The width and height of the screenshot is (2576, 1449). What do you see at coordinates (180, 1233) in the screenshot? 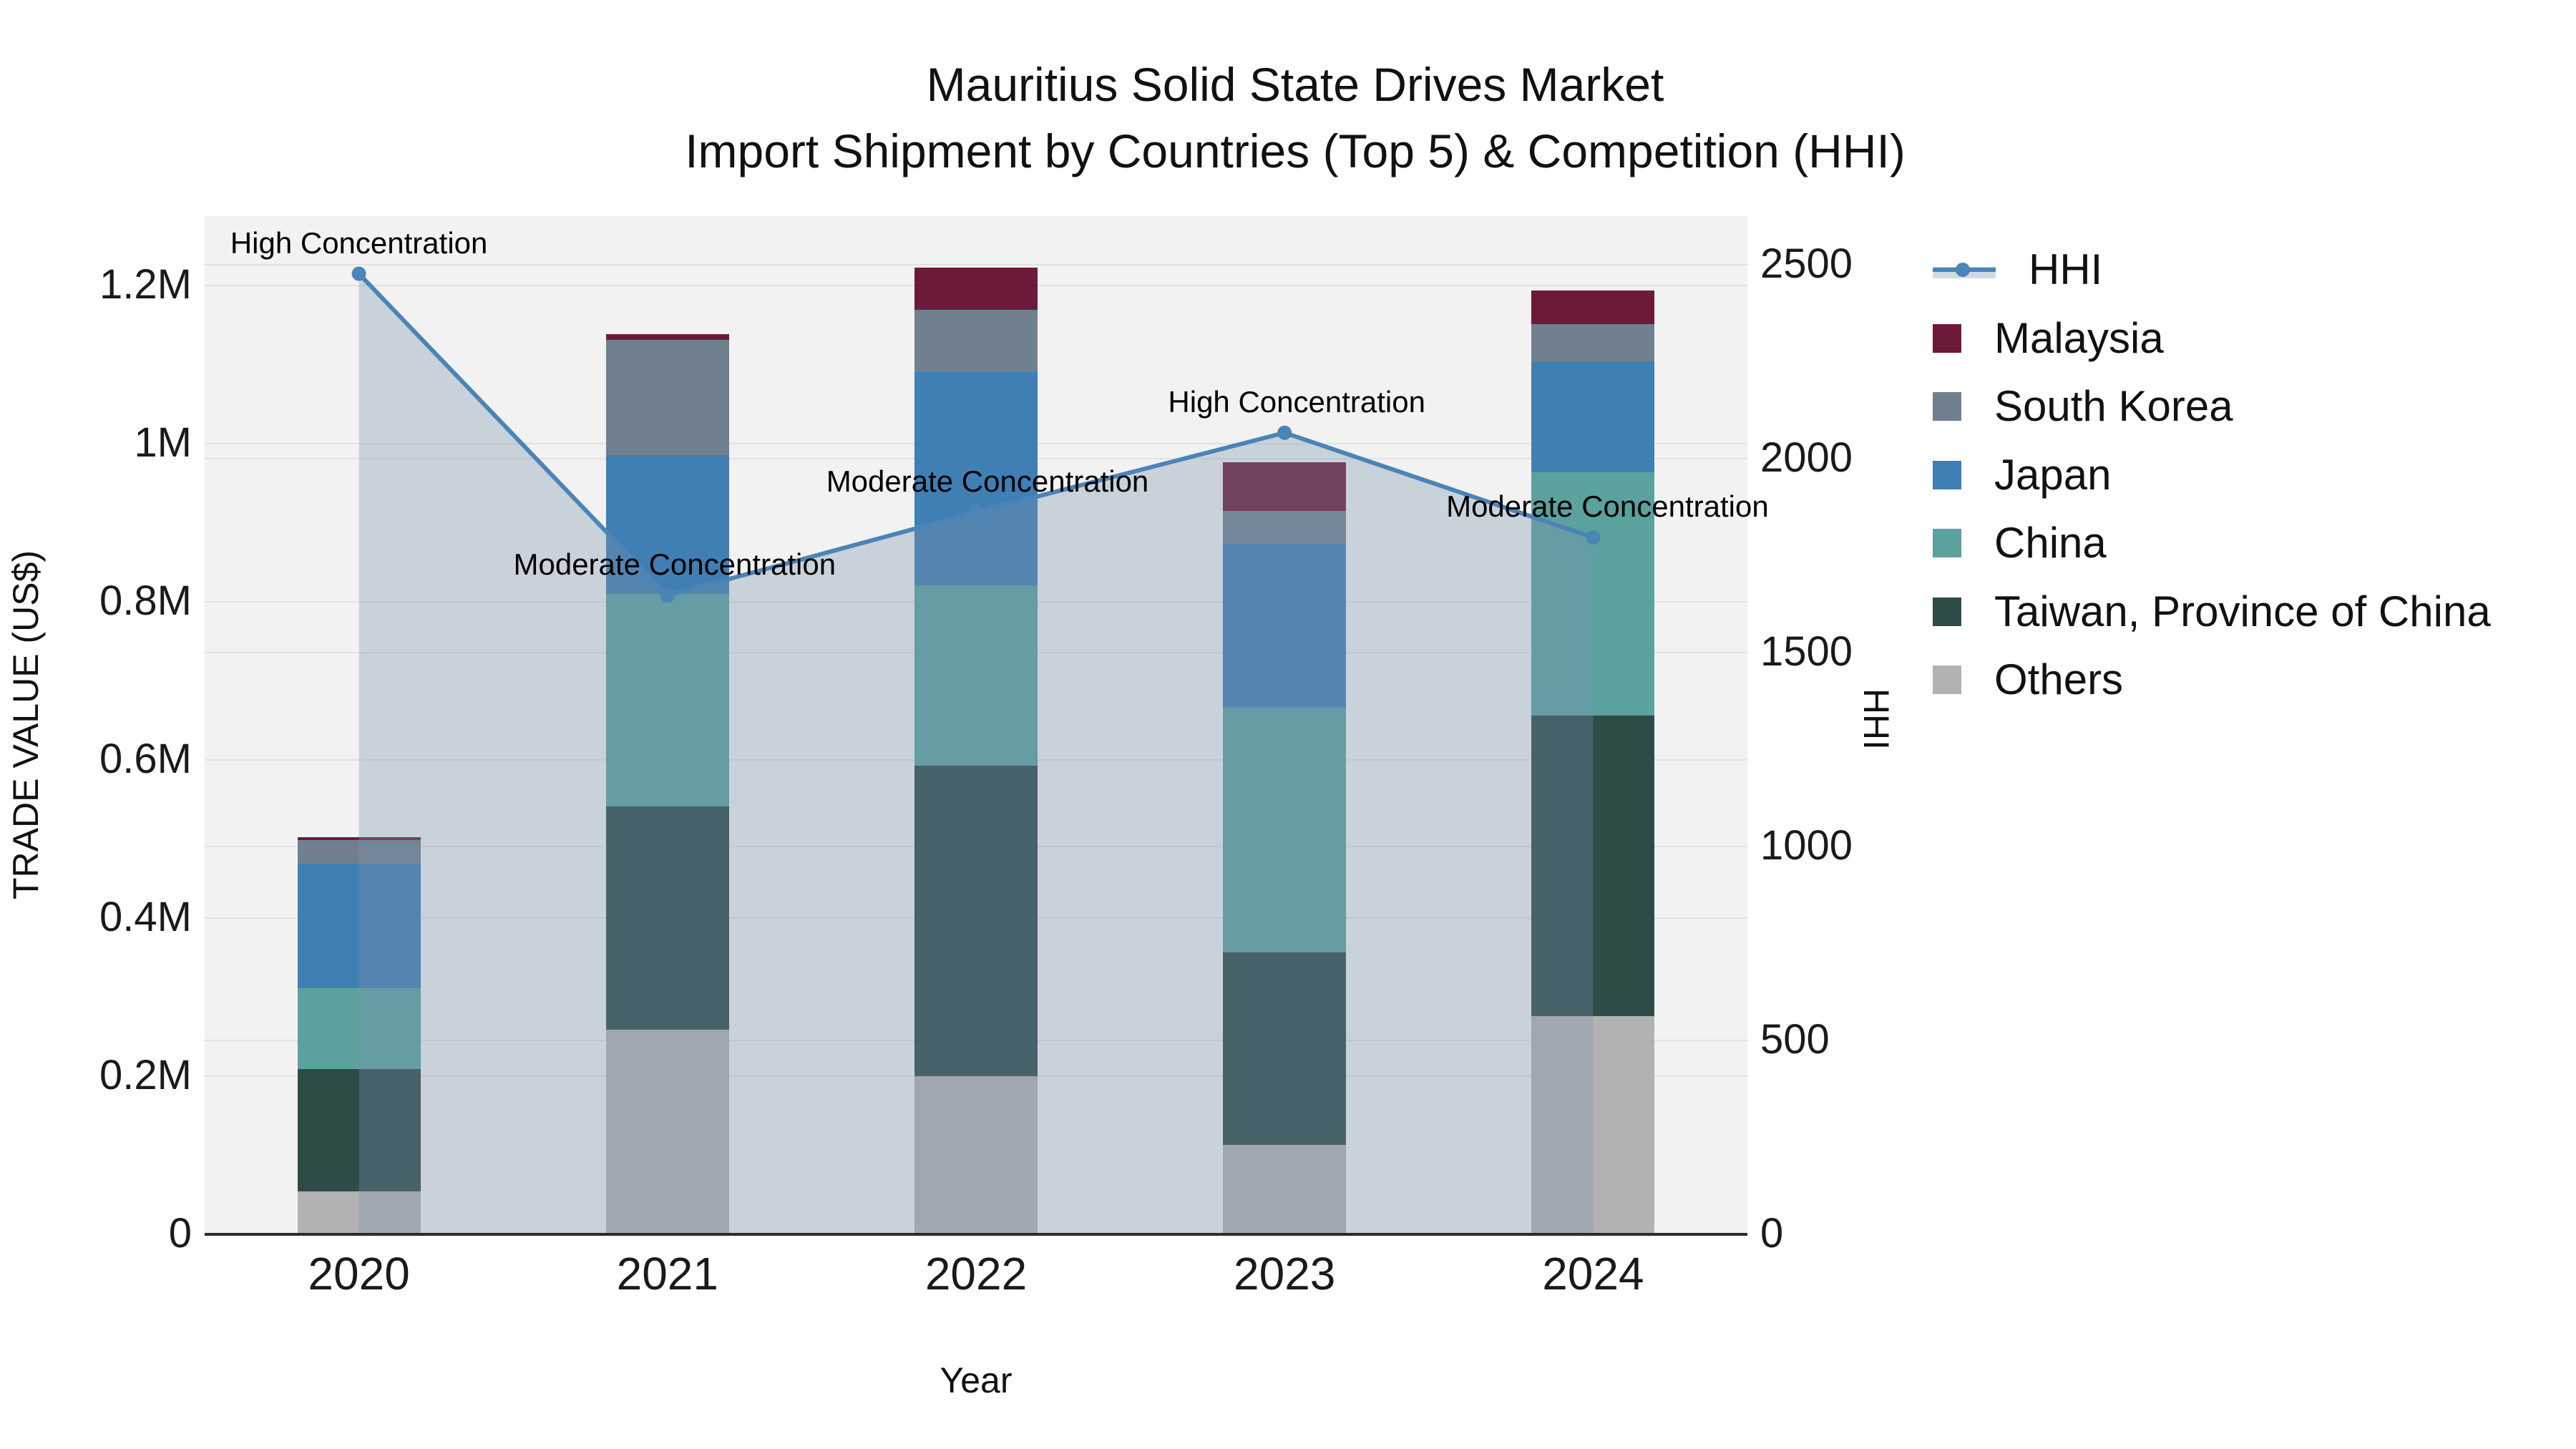
I see `y-axis-tick-left-0: 0` at bounding box center [180, 1233].